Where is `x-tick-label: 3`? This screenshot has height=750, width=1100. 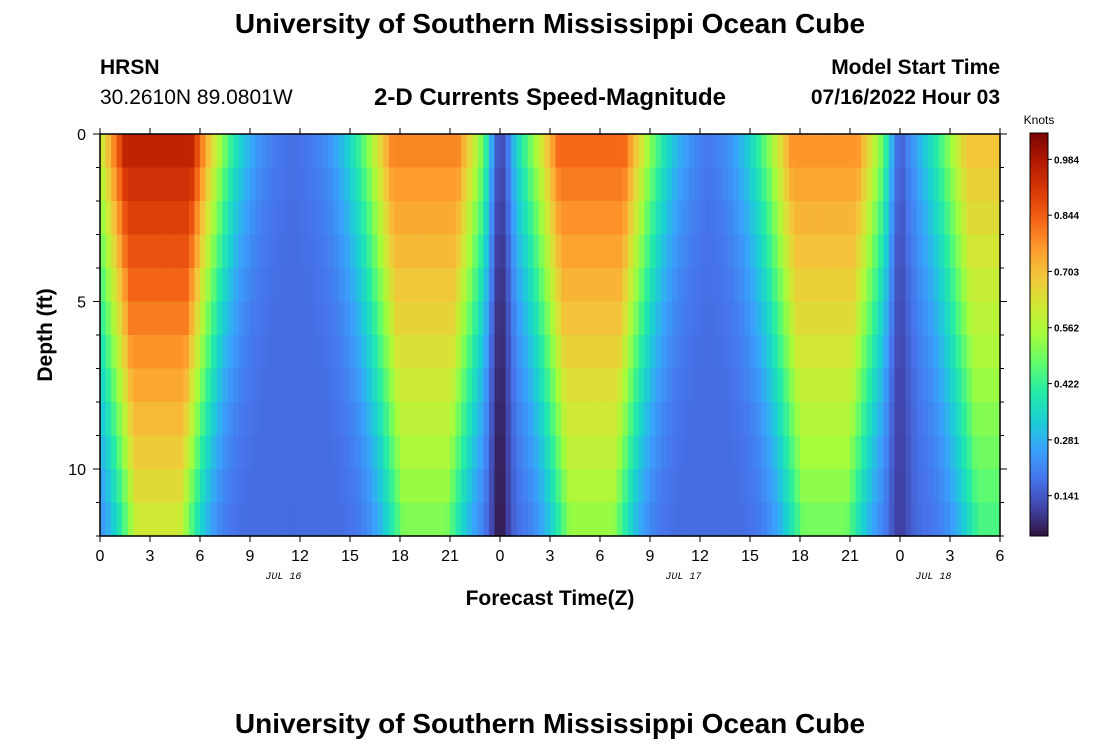
x-tick-label: 3 is located at coordinates (950, 556).